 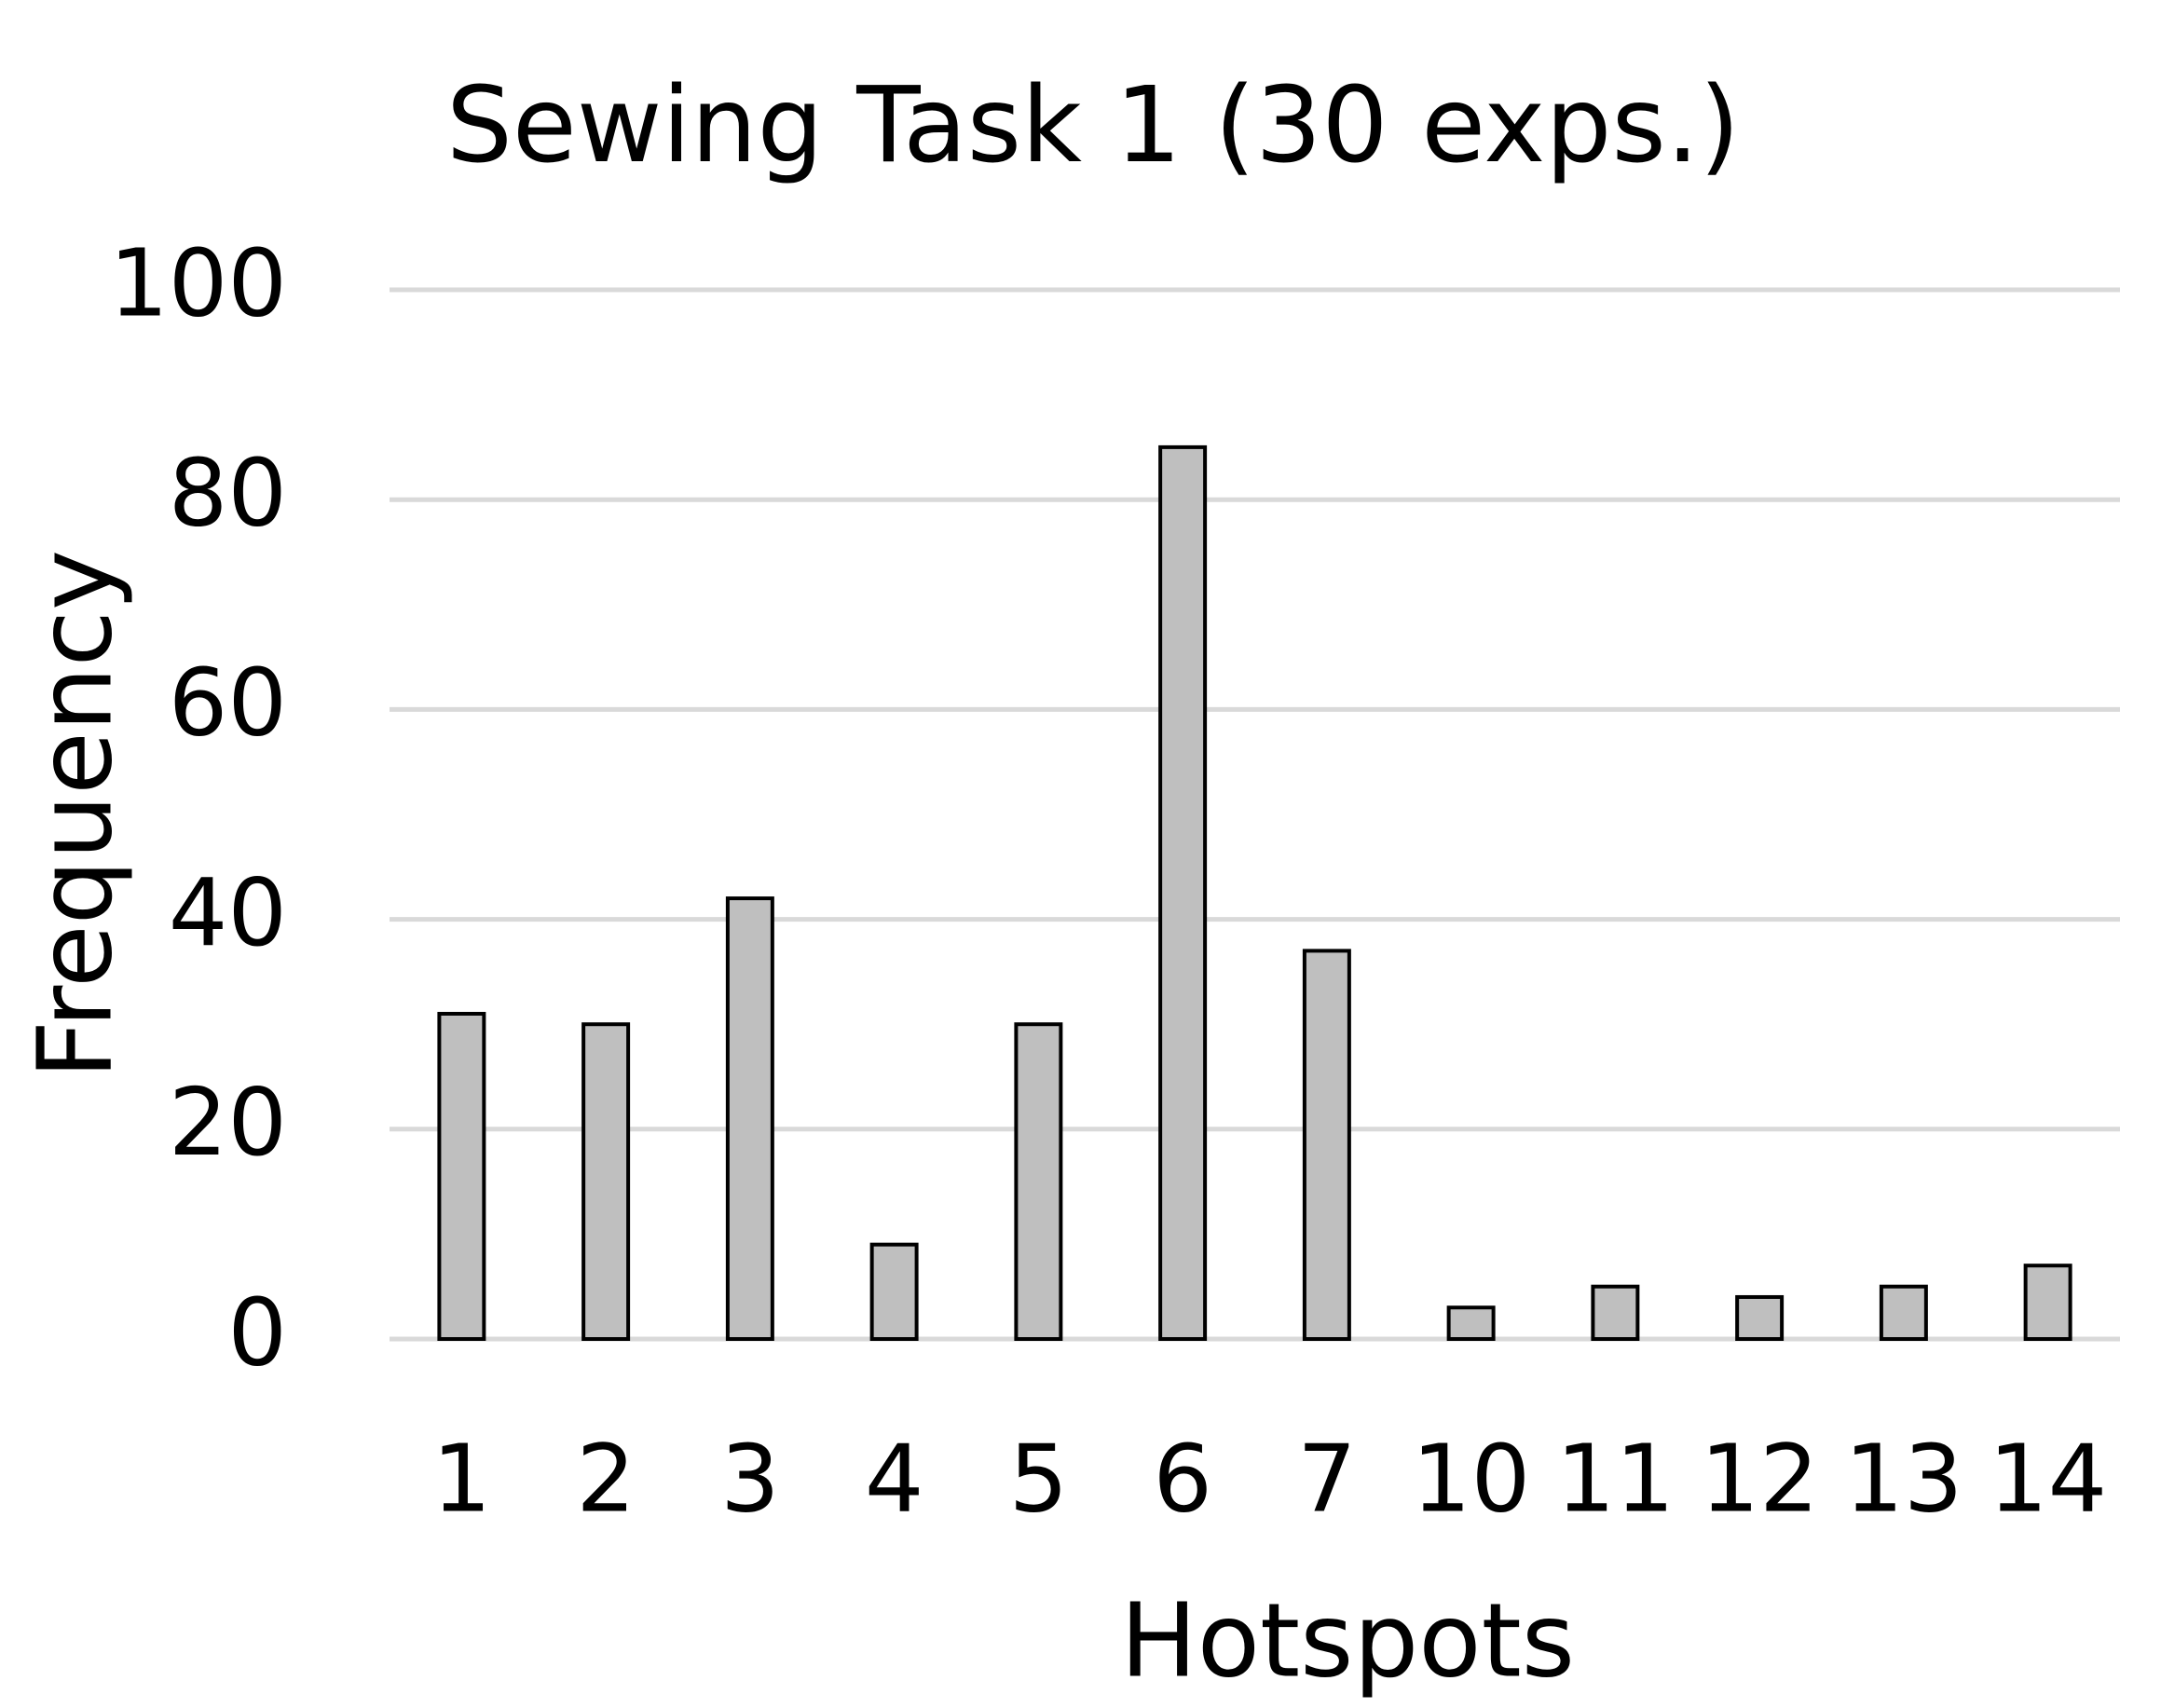 I want to click on x-tick-label: 12, so click(x=1760, y=1478).